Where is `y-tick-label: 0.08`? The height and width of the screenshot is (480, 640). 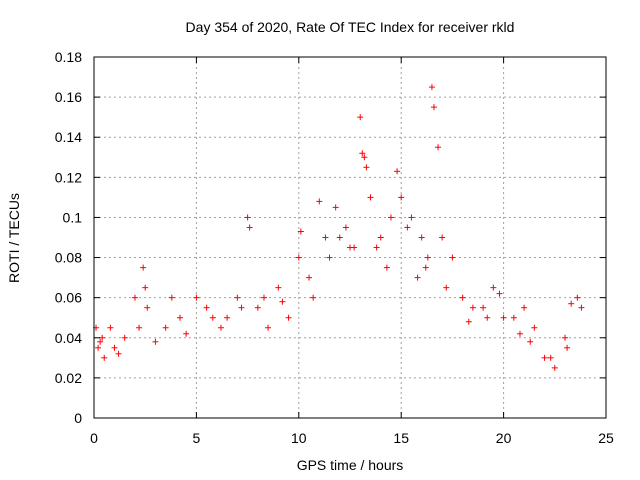 y-tick-label: 0.08 is located at coordinates (68, 258).